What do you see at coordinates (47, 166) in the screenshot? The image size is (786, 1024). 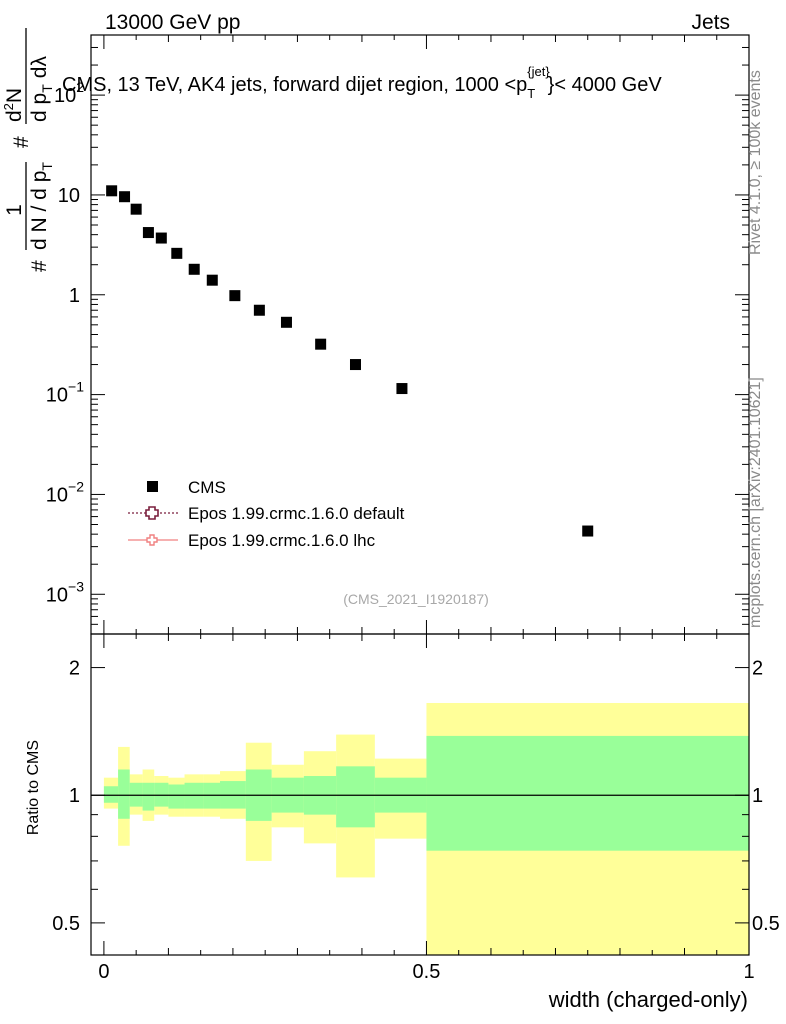 I see `ylabel-denominator-sub: T` at bounding box center [47, 166].